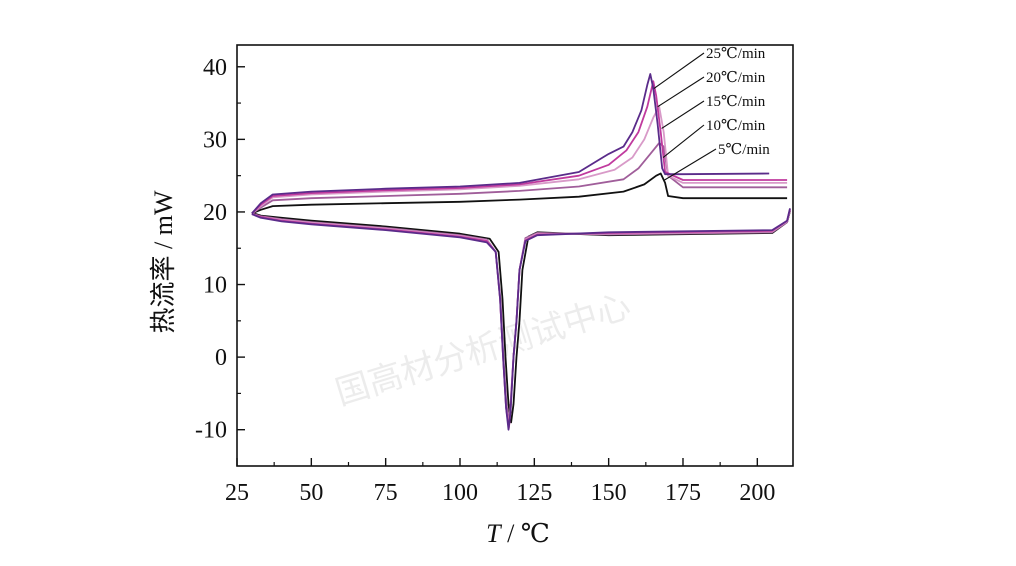  I want to click on legend-label: 25℃/min, so click(736, 54).